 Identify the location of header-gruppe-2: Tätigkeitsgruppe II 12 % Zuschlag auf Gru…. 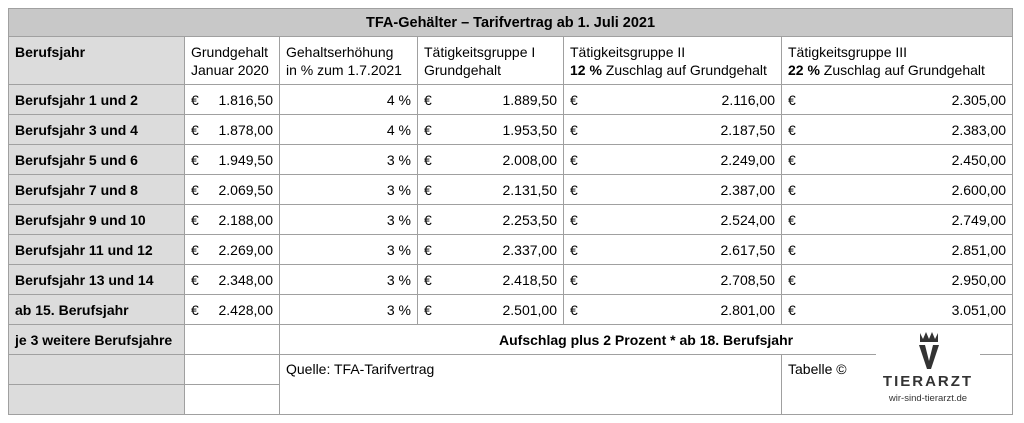
(672, 60).